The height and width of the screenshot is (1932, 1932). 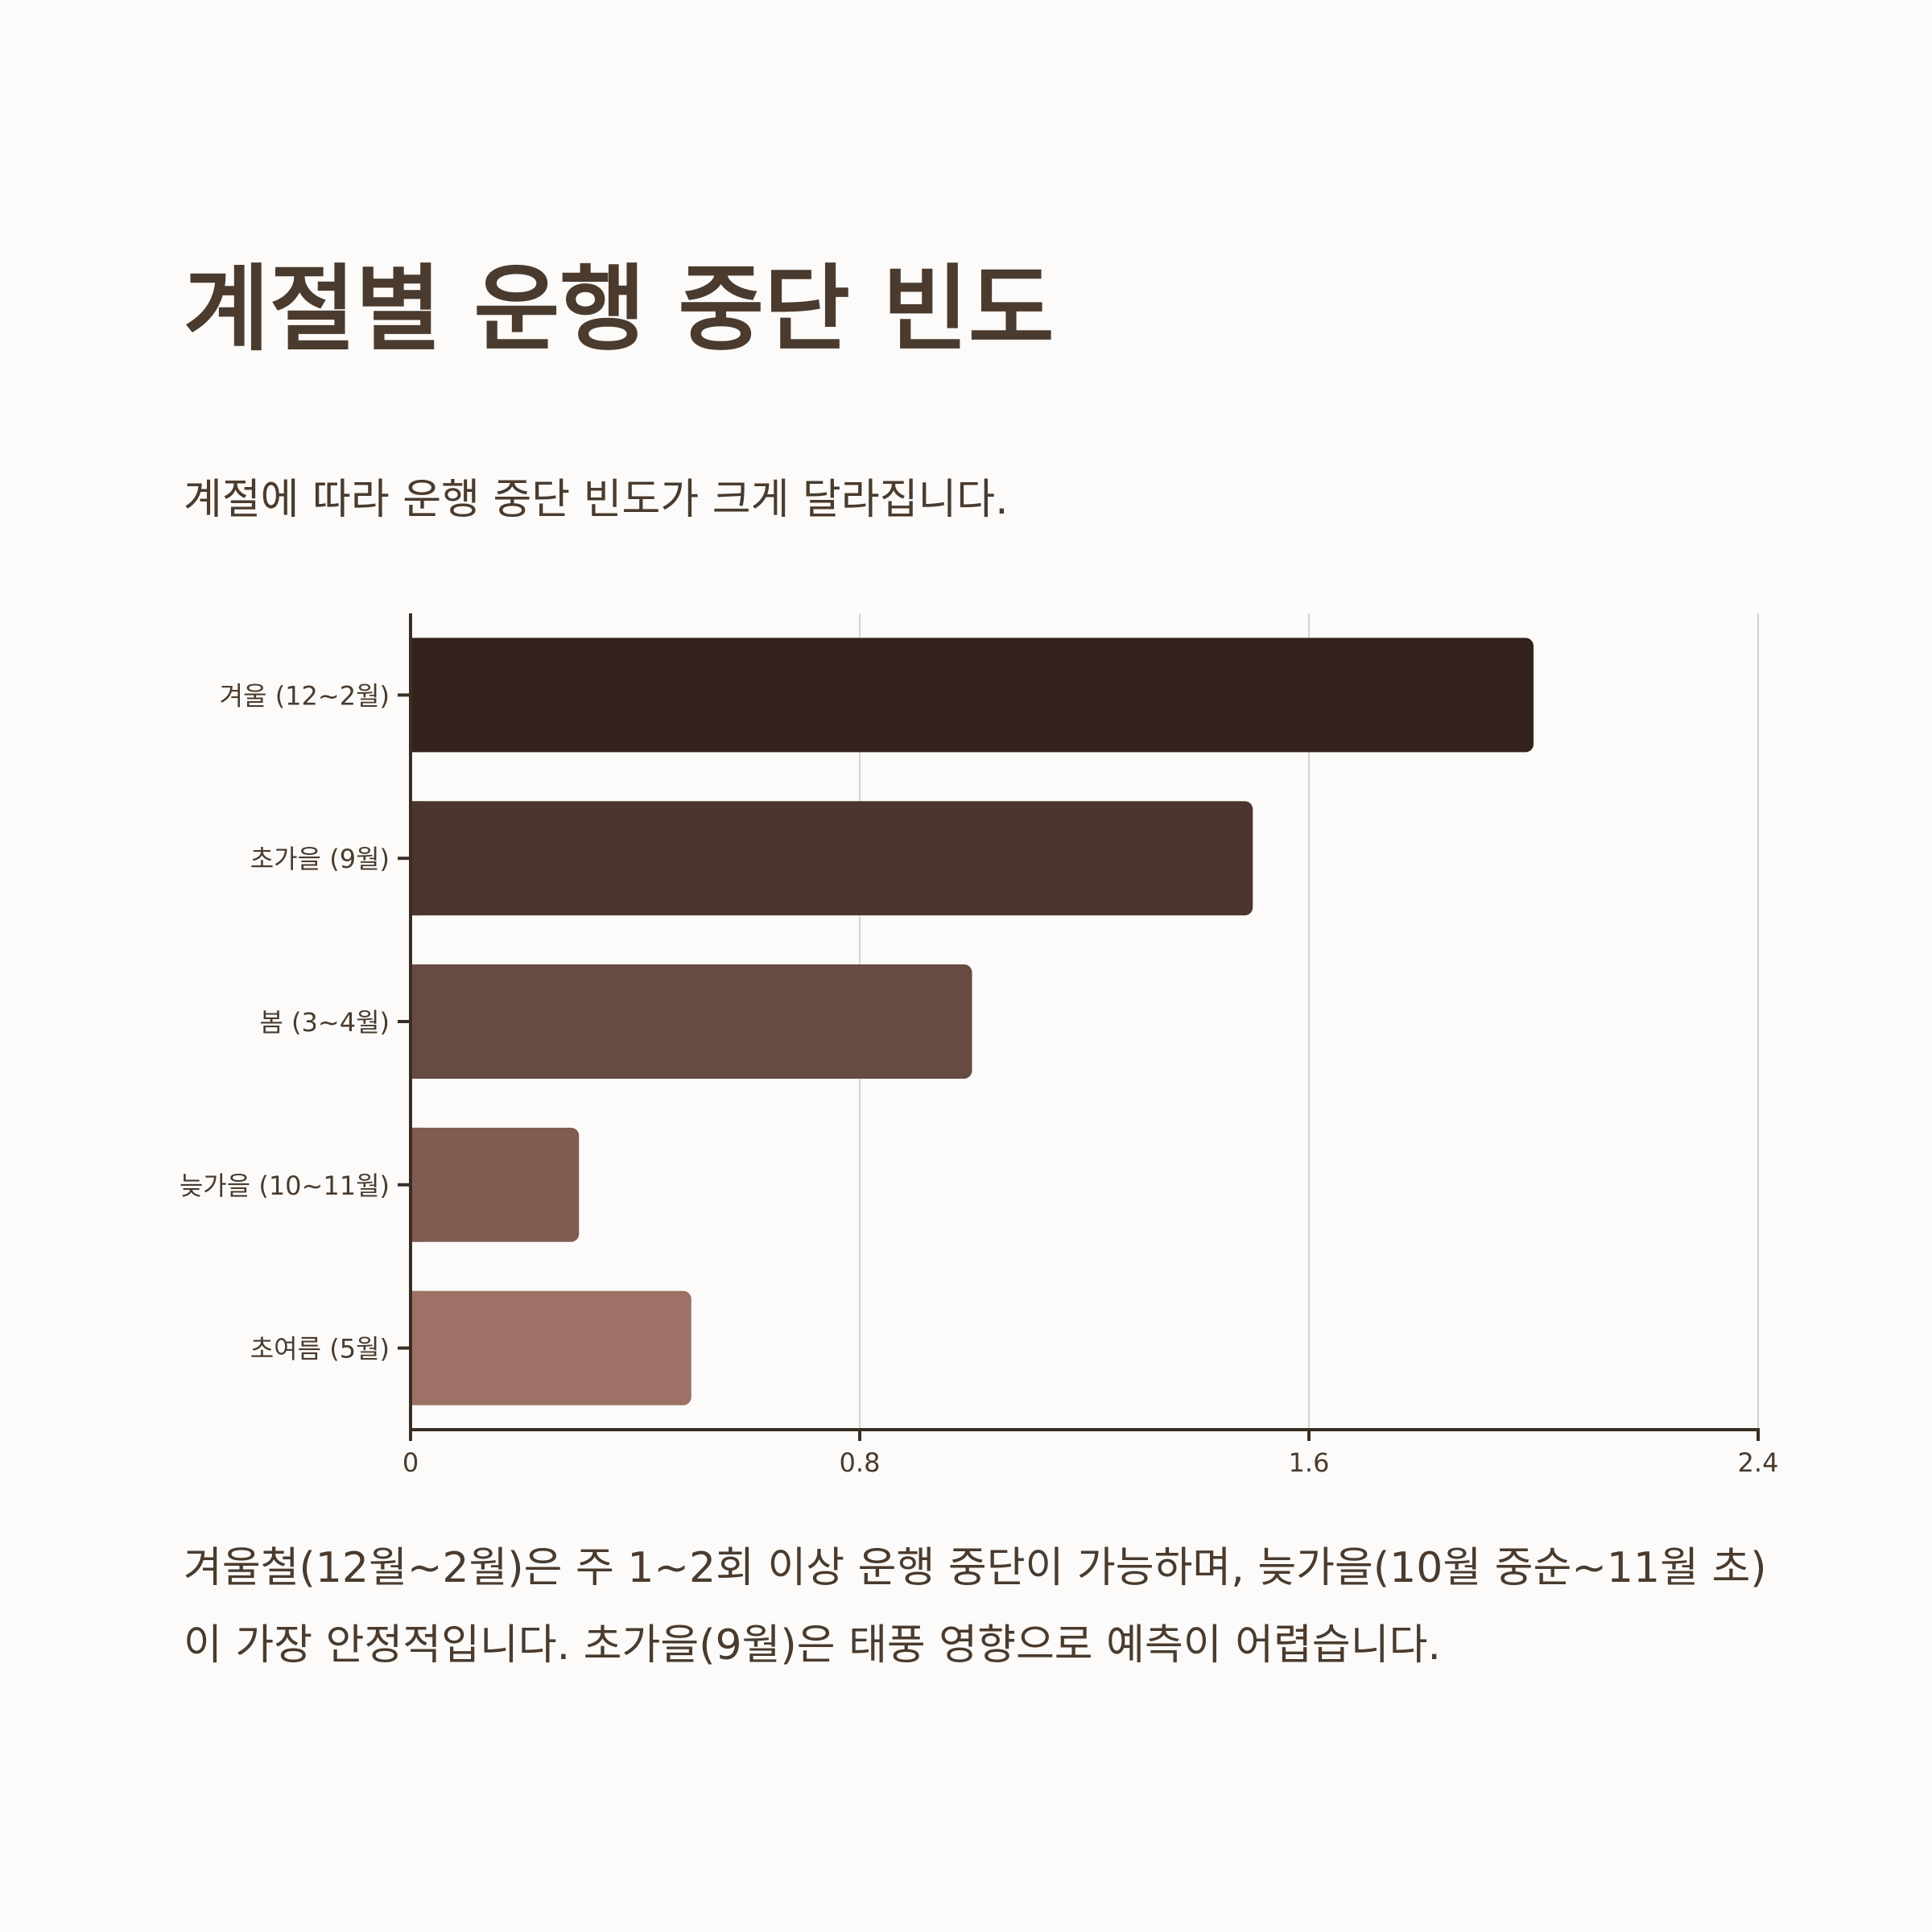 What do you see at coordinates (410, 1462) in the screenshot?
I see `x-tick-label: 0` at bounding box center [410, 1462].